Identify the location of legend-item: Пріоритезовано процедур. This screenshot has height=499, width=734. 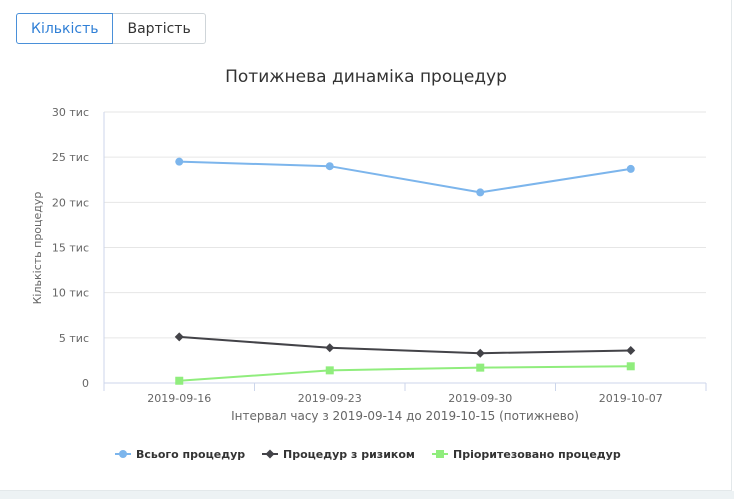
(526, 454).